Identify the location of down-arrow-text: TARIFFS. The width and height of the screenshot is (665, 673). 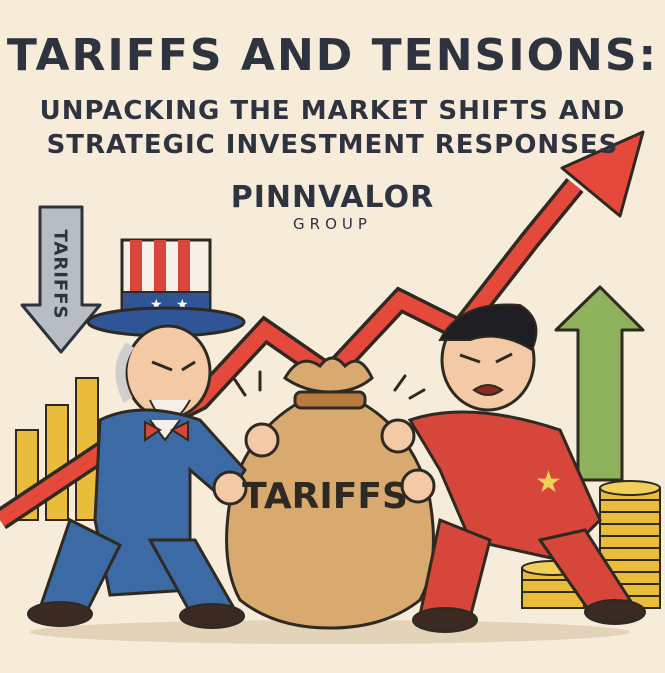
(60, 274).